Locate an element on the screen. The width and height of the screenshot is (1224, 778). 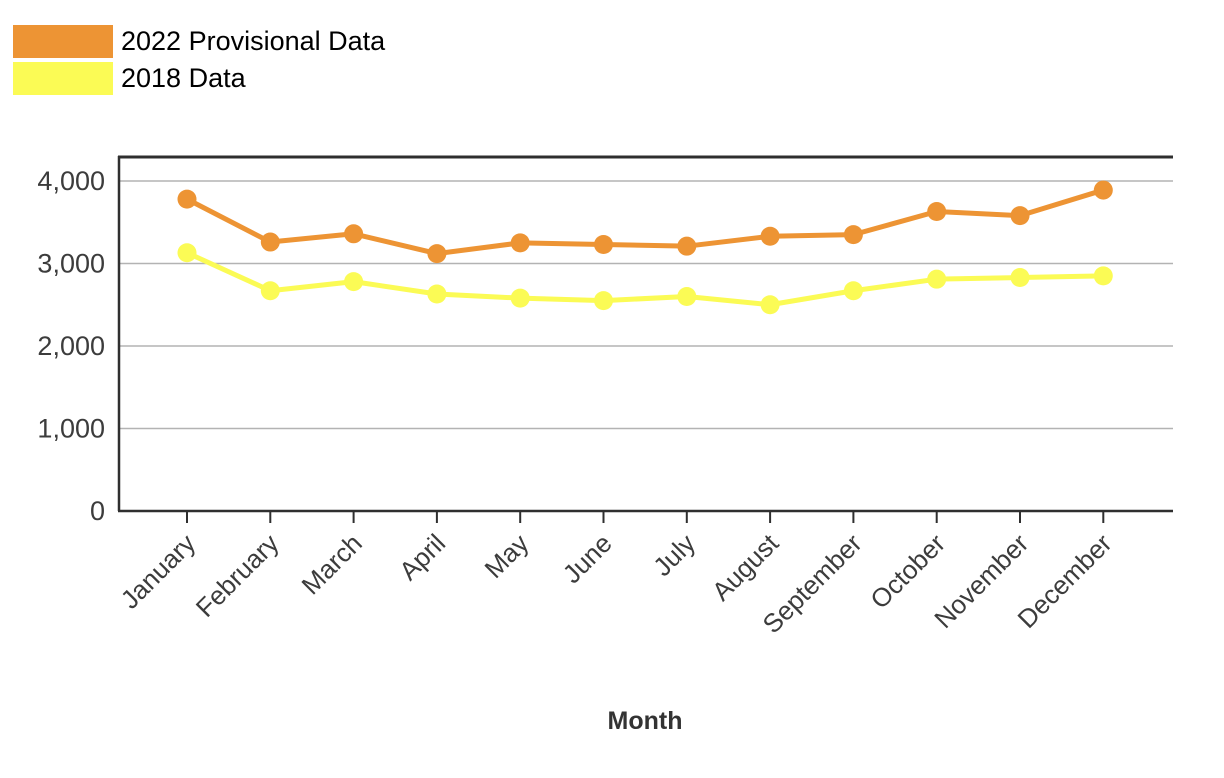
x-axis-tick-label: June is located at coordinates (587, 558).